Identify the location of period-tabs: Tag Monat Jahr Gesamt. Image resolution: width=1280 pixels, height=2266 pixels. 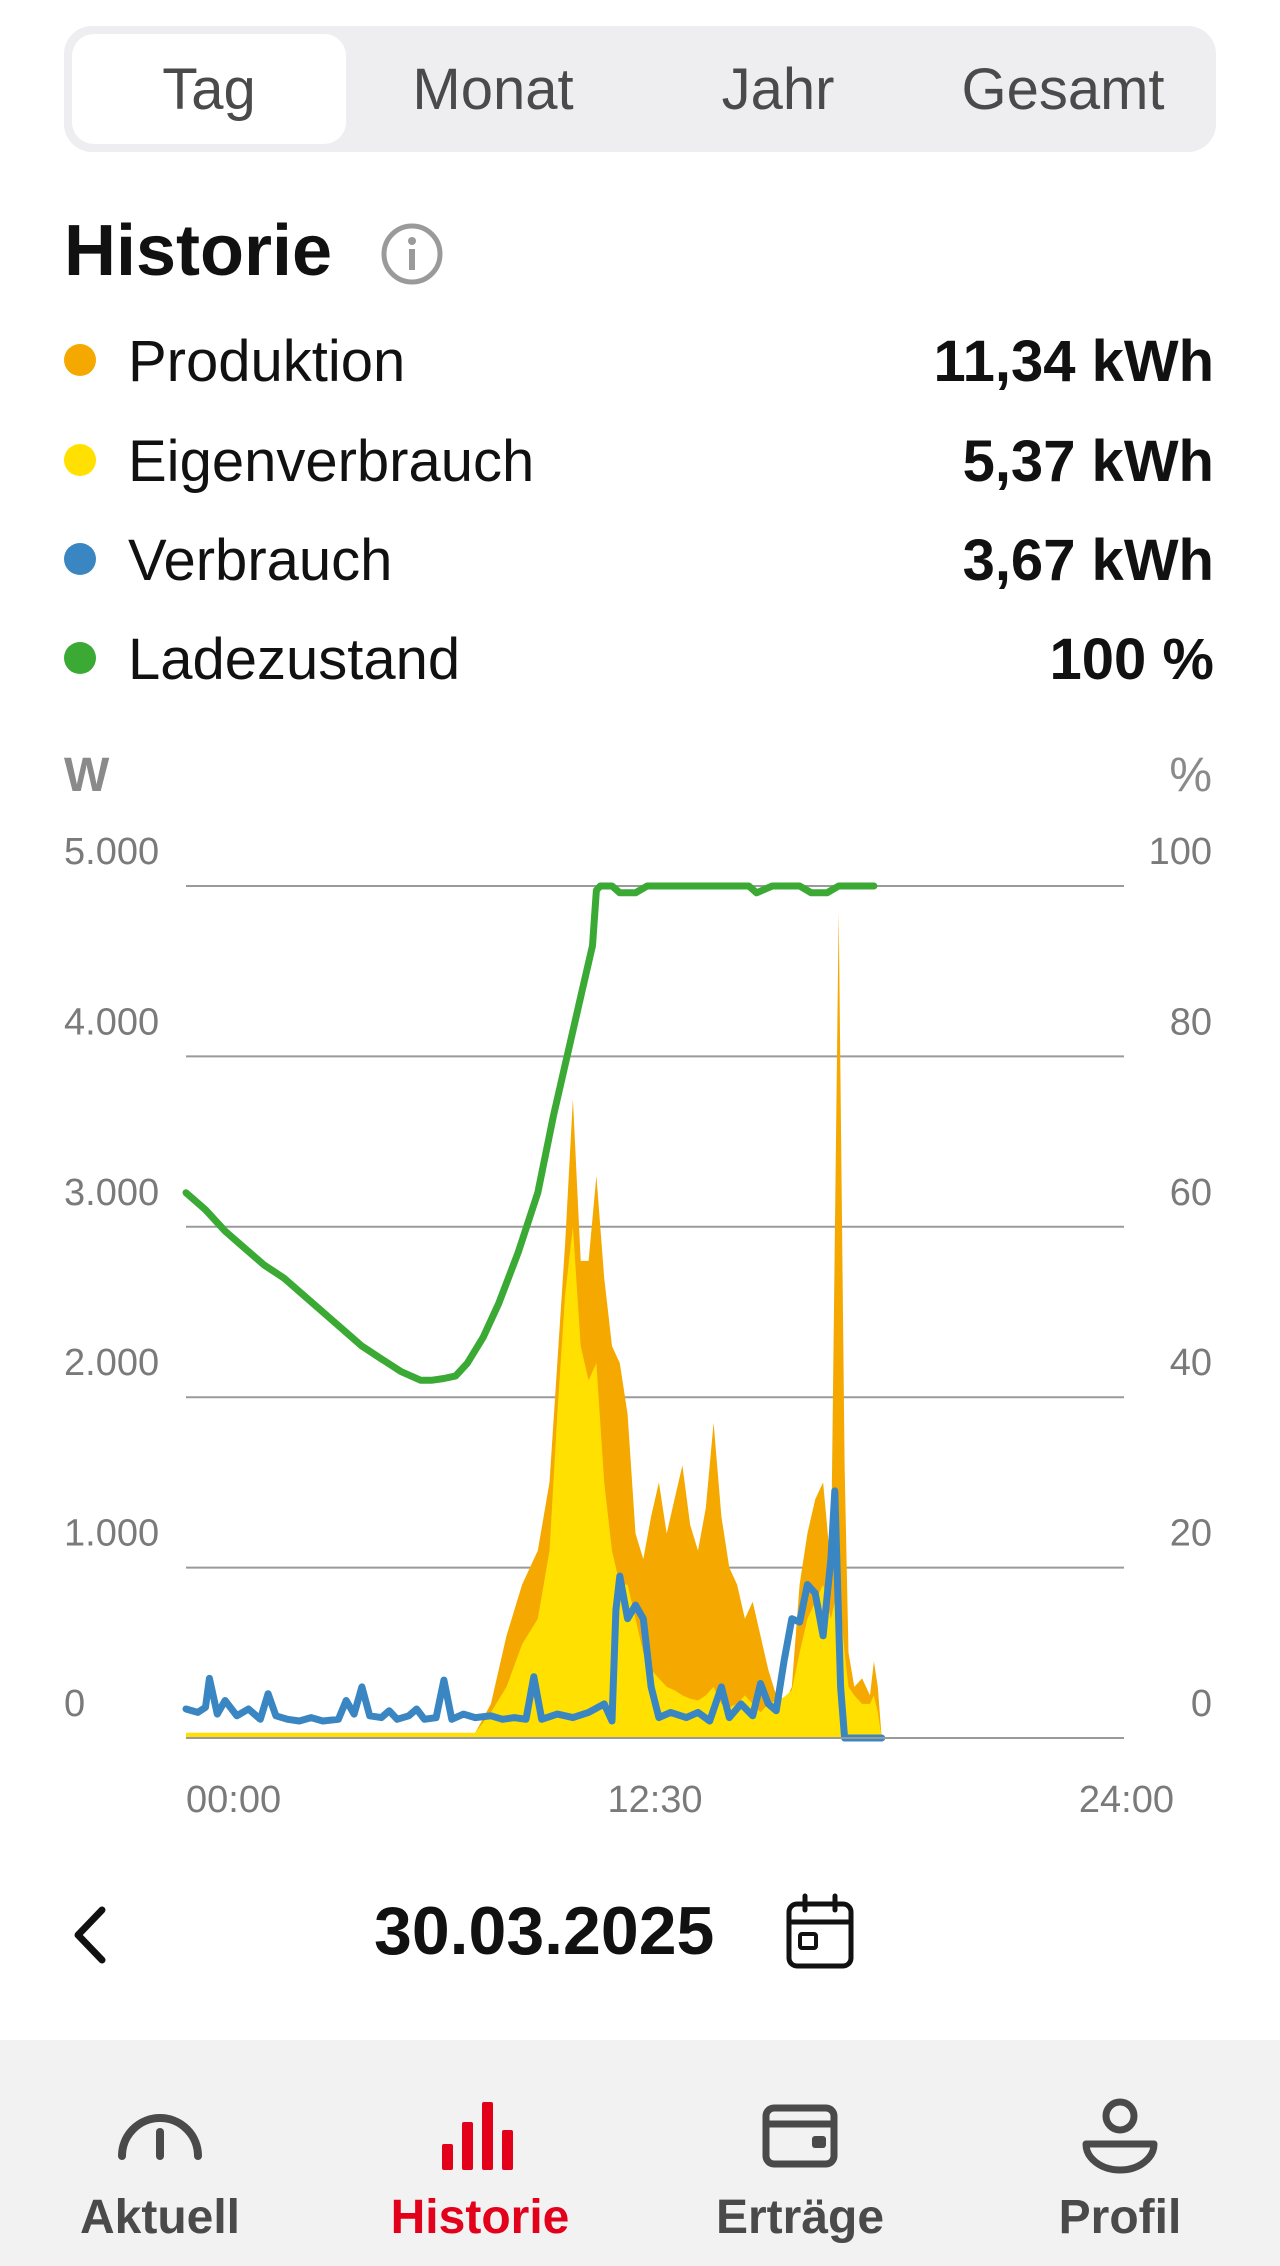
(640, 89).